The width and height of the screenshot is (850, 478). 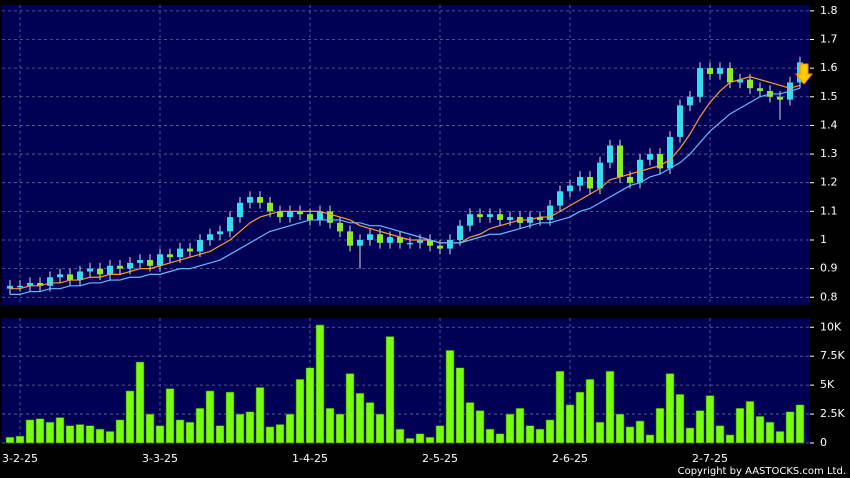 What do you see at coordinates (832, 355) in the screenshot?
I see `y-tick-label: 7.5K` at bounding box center [832, 355].